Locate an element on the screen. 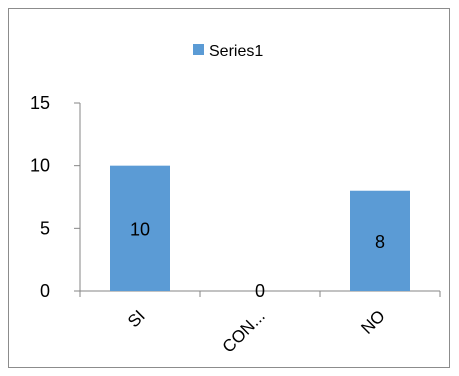 The width and height of the screenshot is (459, 376). y-tick-label: 0 is located at coordinates (45, 291).